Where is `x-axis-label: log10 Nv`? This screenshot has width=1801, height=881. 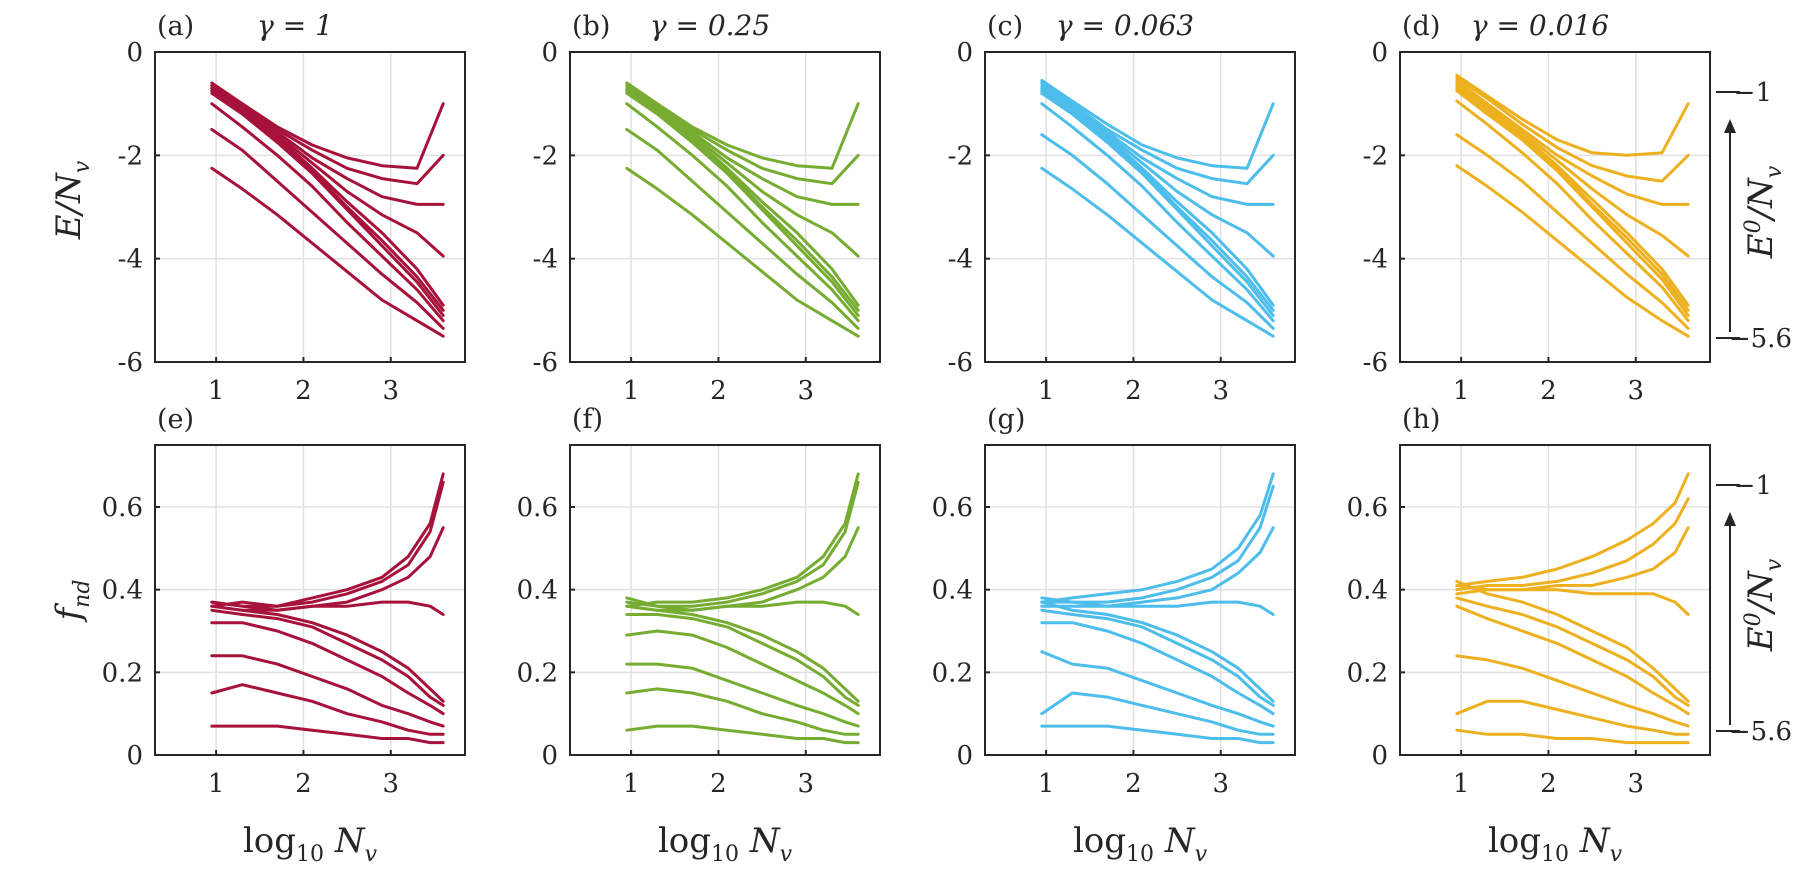 x-axis-label: log10 Nv is located at coordinates (1140, 844).